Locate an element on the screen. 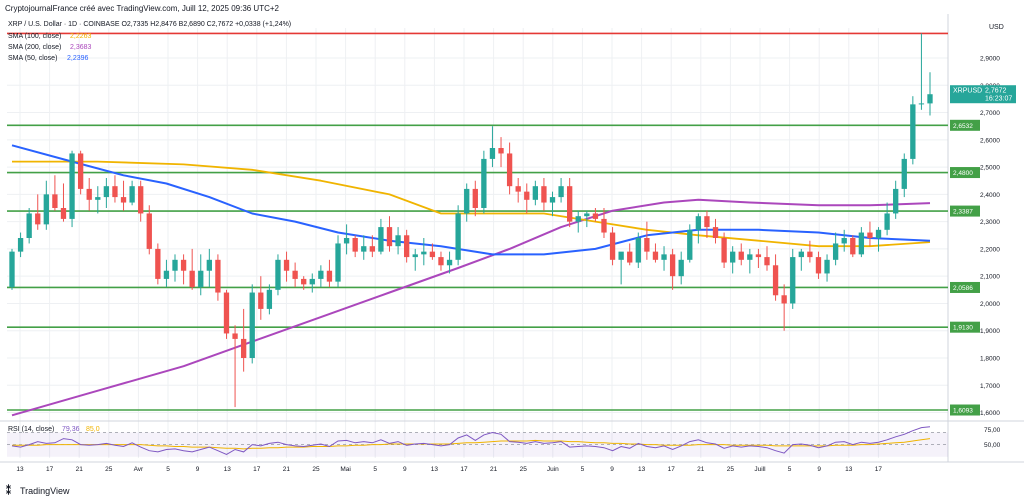 Image resolution: width=1024 pixels, height=501 pixels. date-tick-label: Mai is located at coordinates (345, 469).